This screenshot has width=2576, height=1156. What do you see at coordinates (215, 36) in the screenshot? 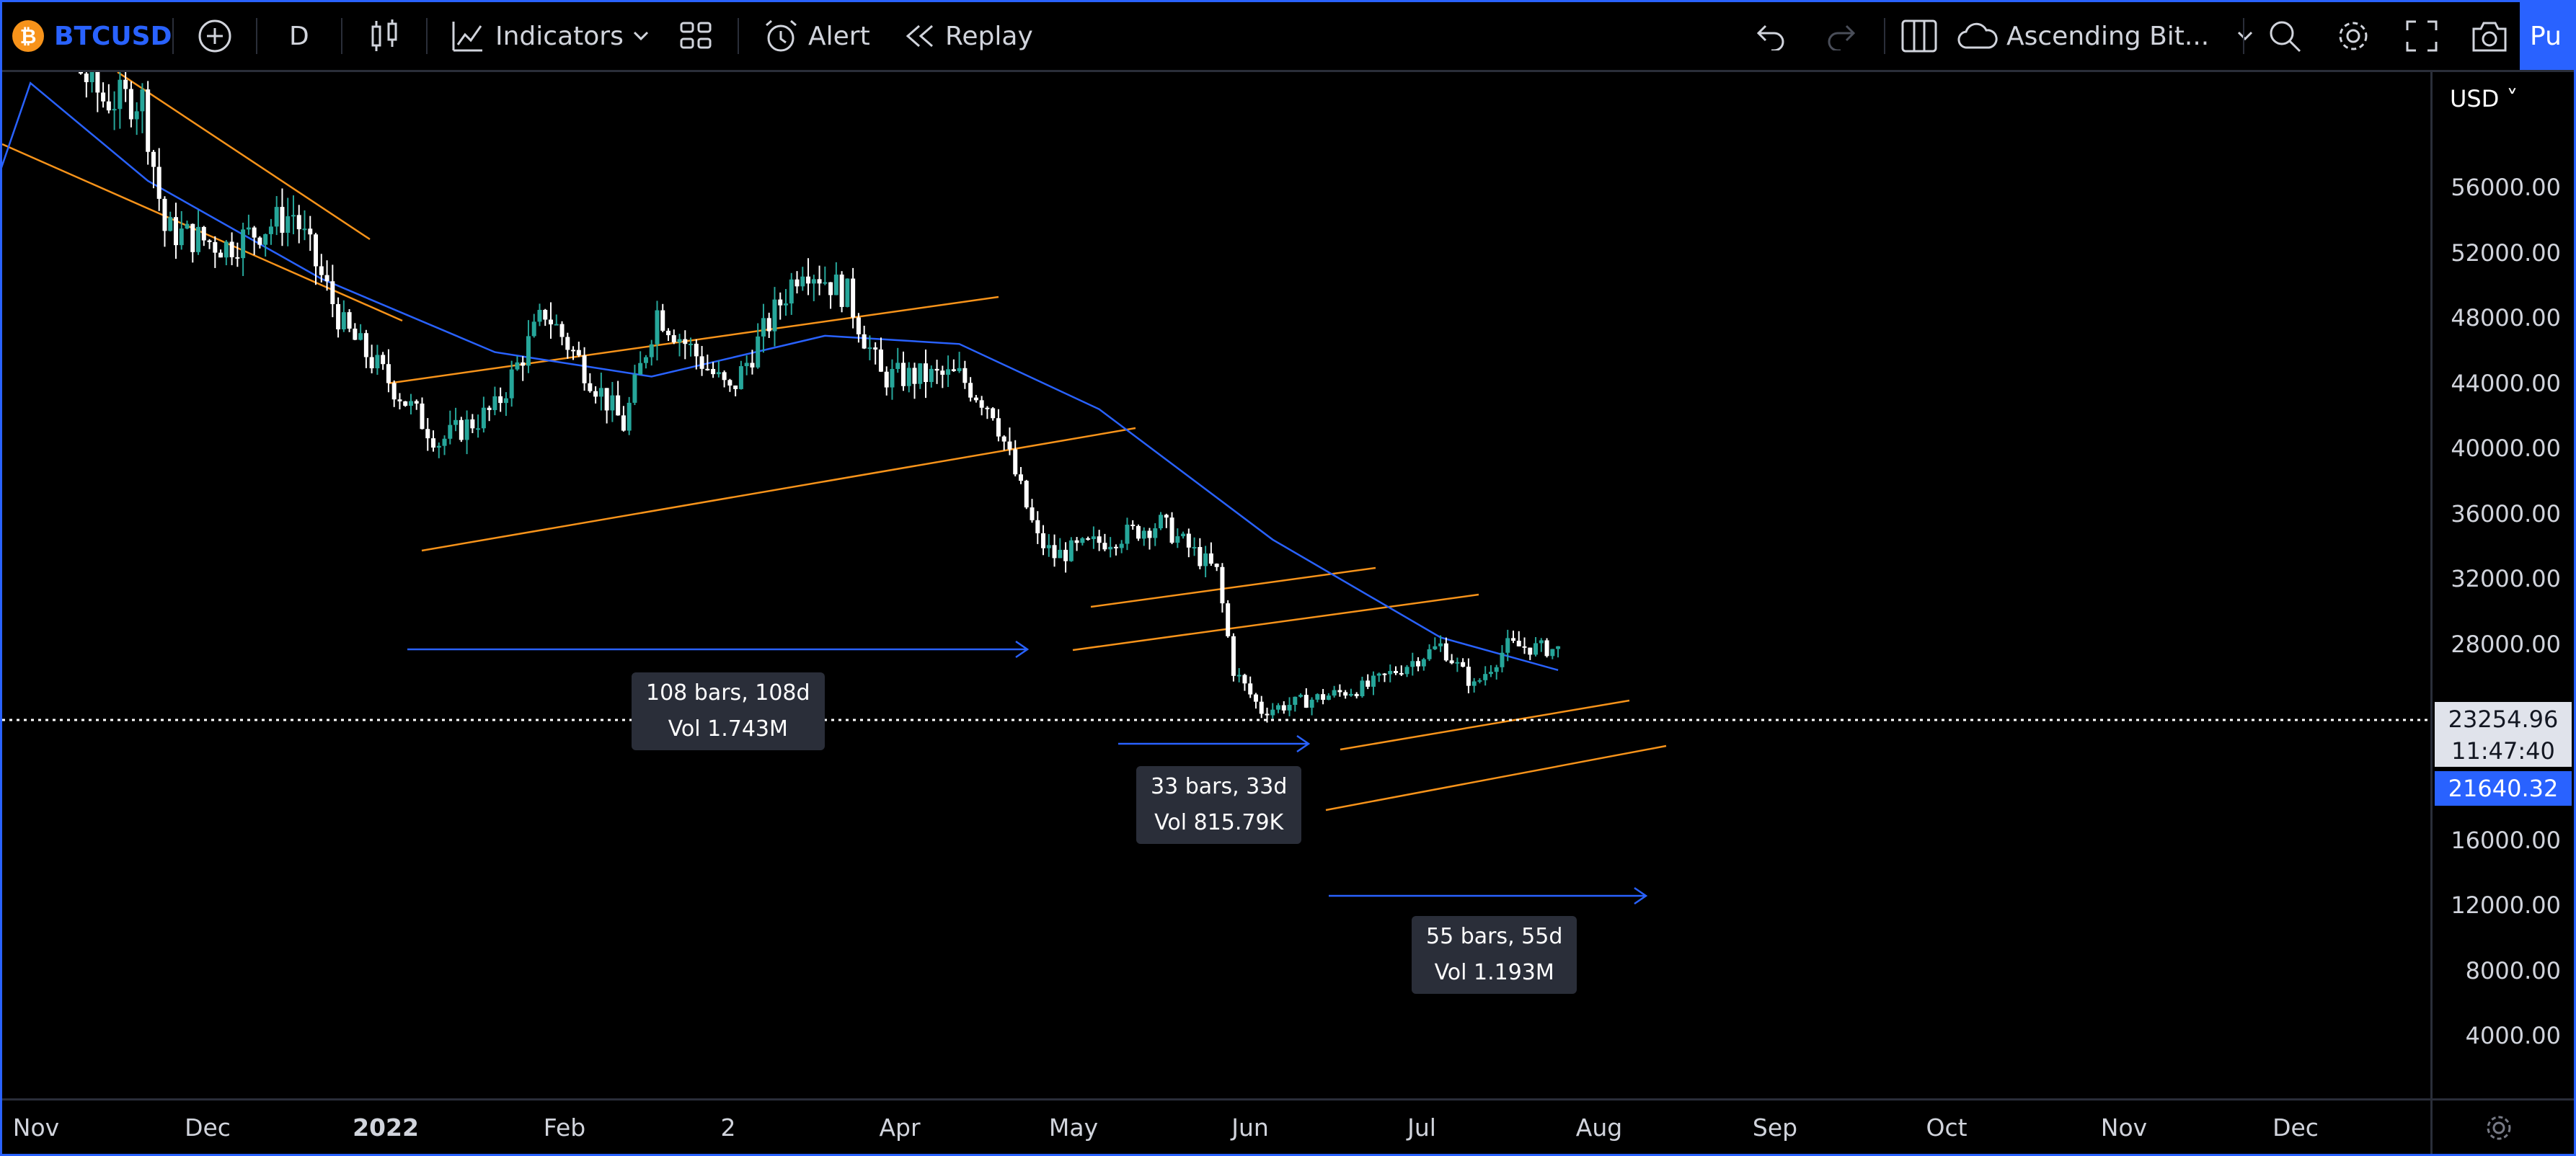
I see `add-symbol-icon` at bounding box center [215, 36].